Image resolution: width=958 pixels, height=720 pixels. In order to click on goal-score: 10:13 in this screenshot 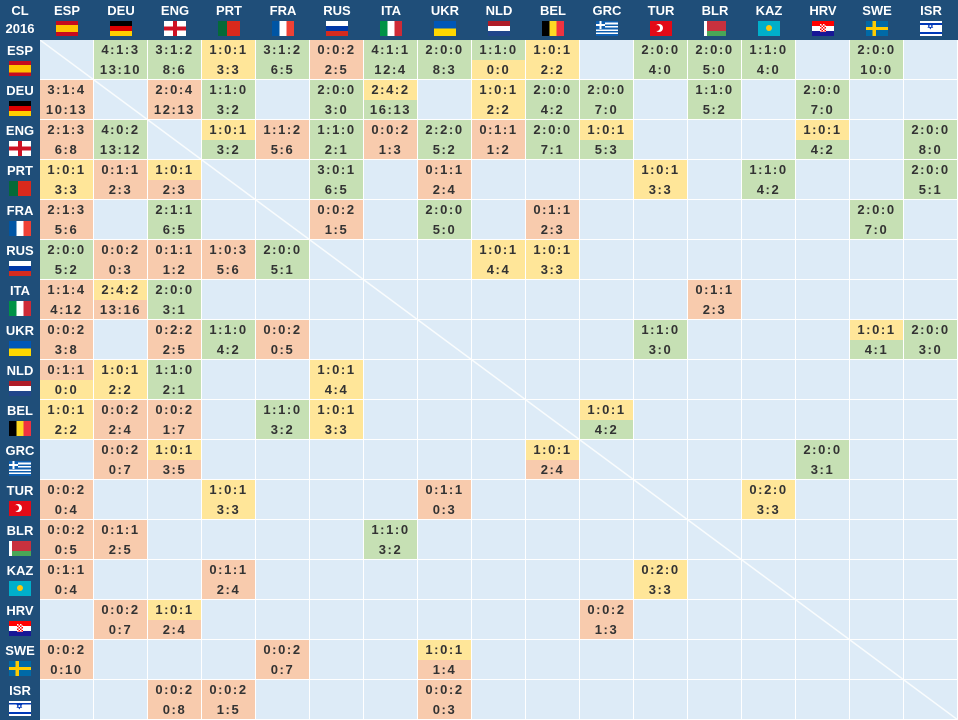, I will do `click(66, 109)`.